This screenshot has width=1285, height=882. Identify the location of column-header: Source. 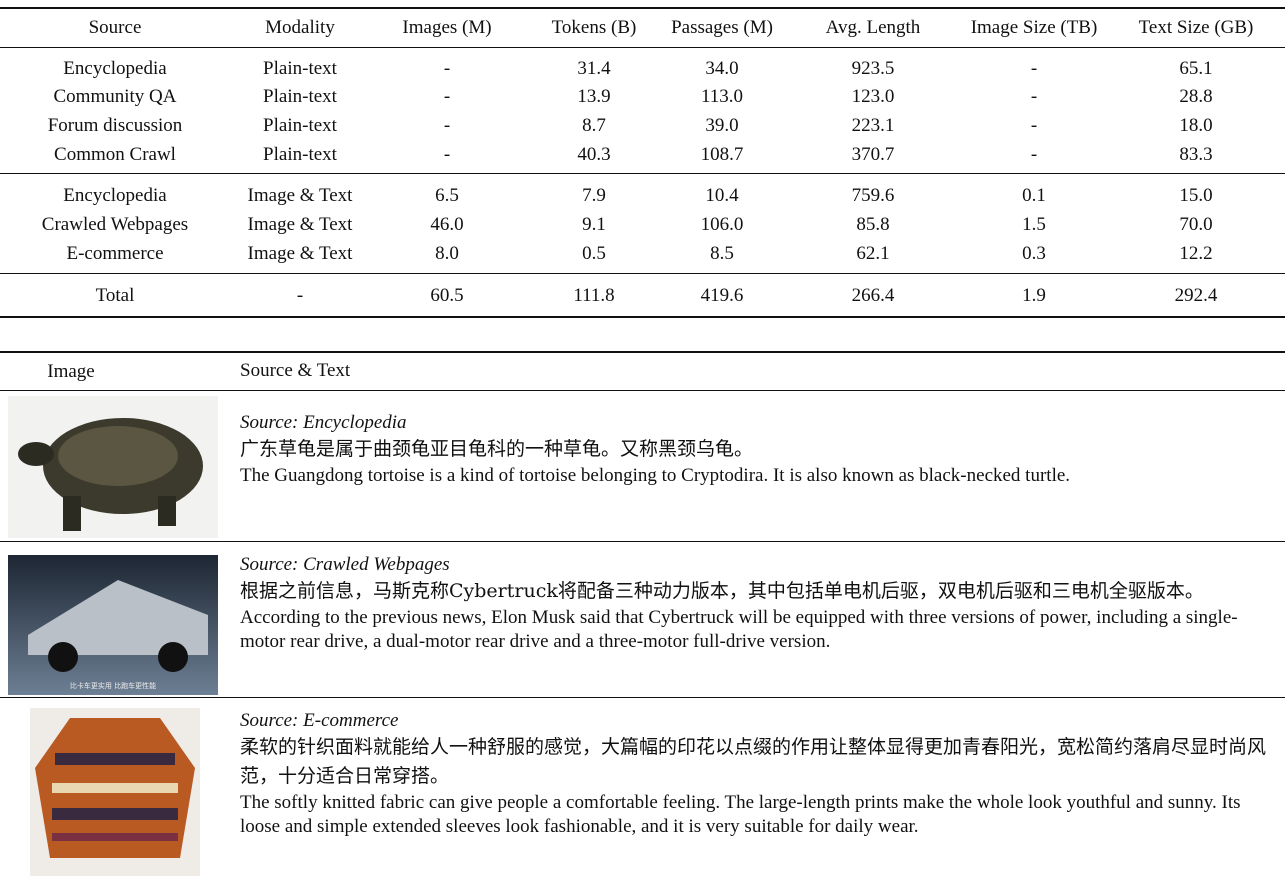
(115, 27).